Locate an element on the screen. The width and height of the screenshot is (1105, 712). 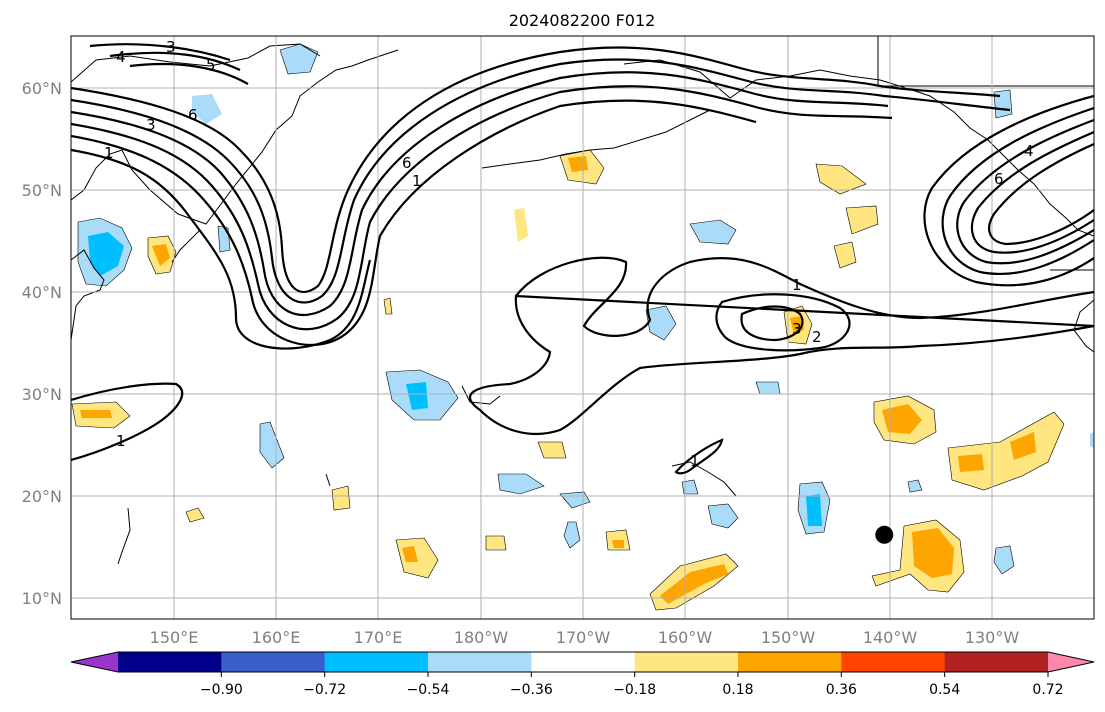
colorbar-tick-label: −0.54 is located at coordinates (428, 690).